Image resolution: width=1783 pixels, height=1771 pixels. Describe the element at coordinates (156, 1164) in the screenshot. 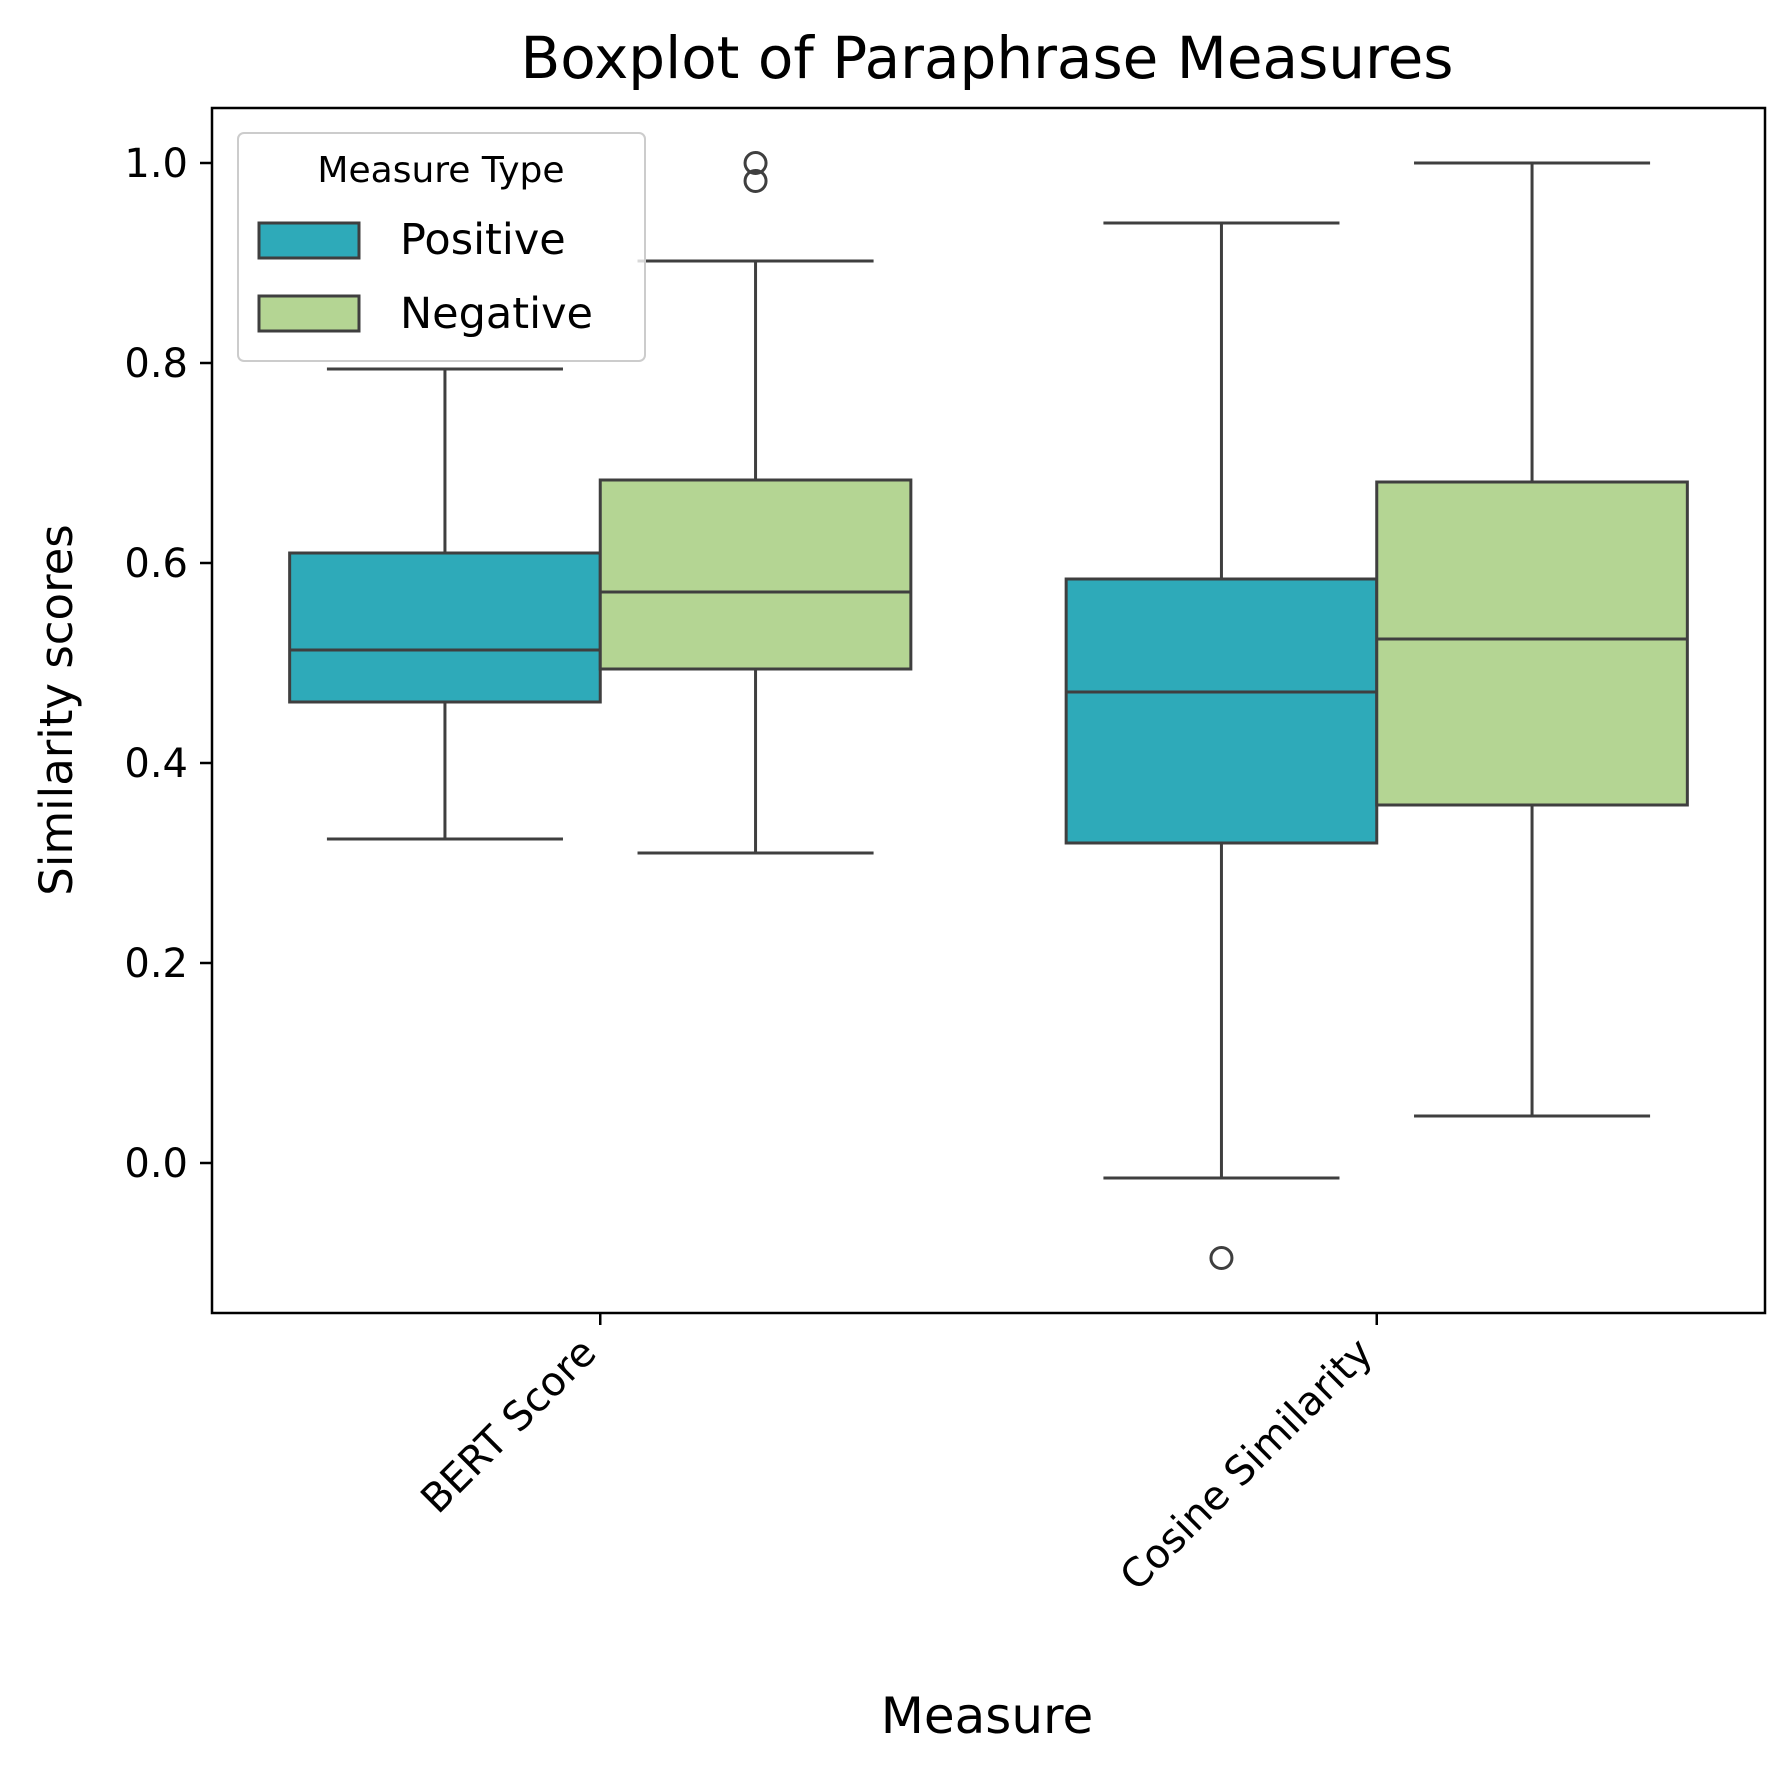

I see `y-tick-label-0: 0.0` at that location.